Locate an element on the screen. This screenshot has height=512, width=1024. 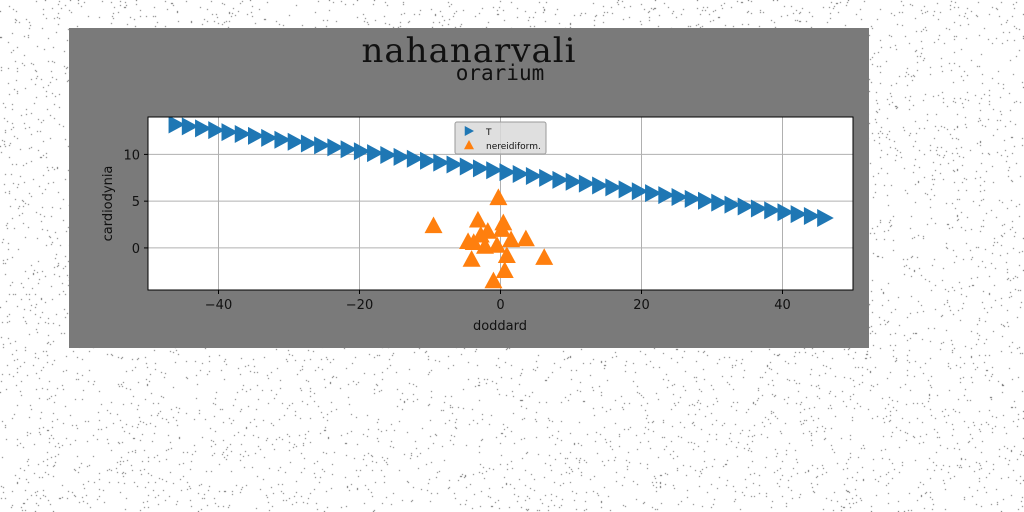
x-tick-label: 40 is located at coordinates (782, 305).